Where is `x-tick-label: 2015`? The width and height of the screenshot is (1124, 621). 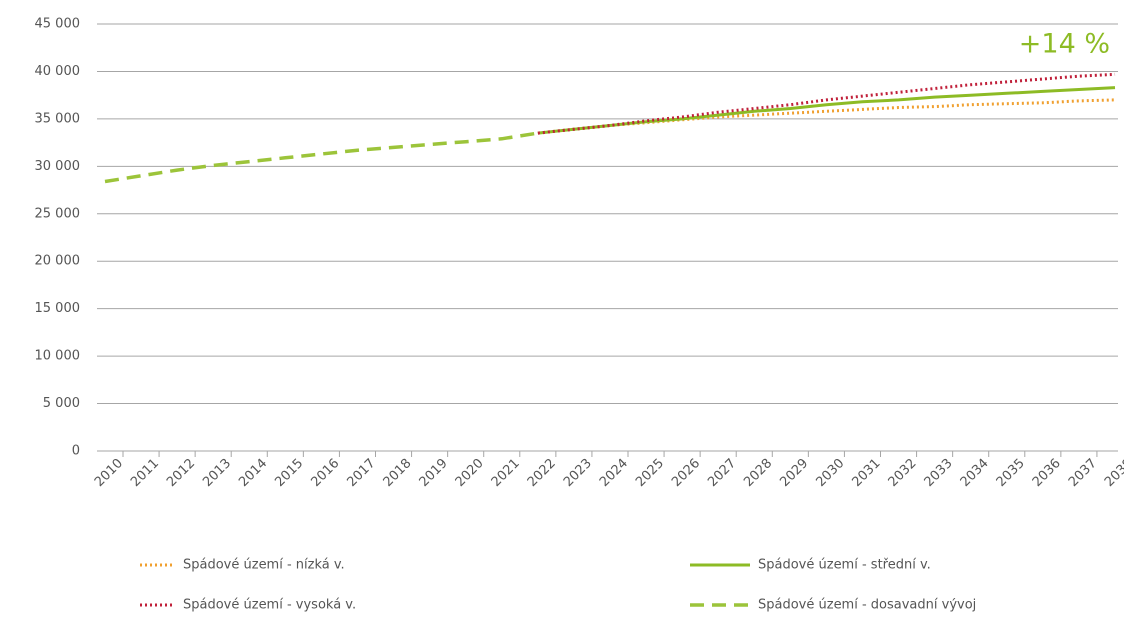 x-tick-label: 2015 is located at coordinates (289, 473).